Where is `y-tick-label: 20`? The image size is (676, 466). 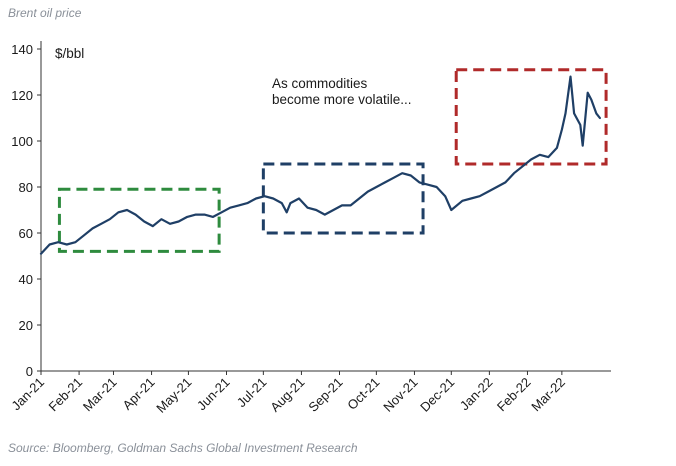
y-tick-label: 20 is located at coordinates (26, 325).